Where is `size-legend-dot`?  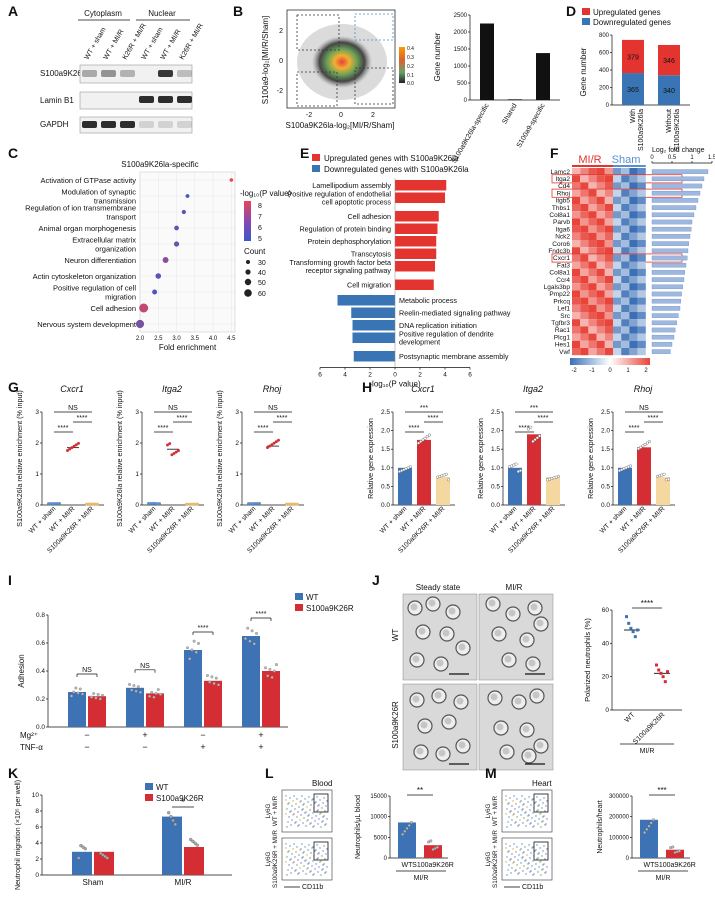
size-legend-dot is located at coordinates (248, 293).